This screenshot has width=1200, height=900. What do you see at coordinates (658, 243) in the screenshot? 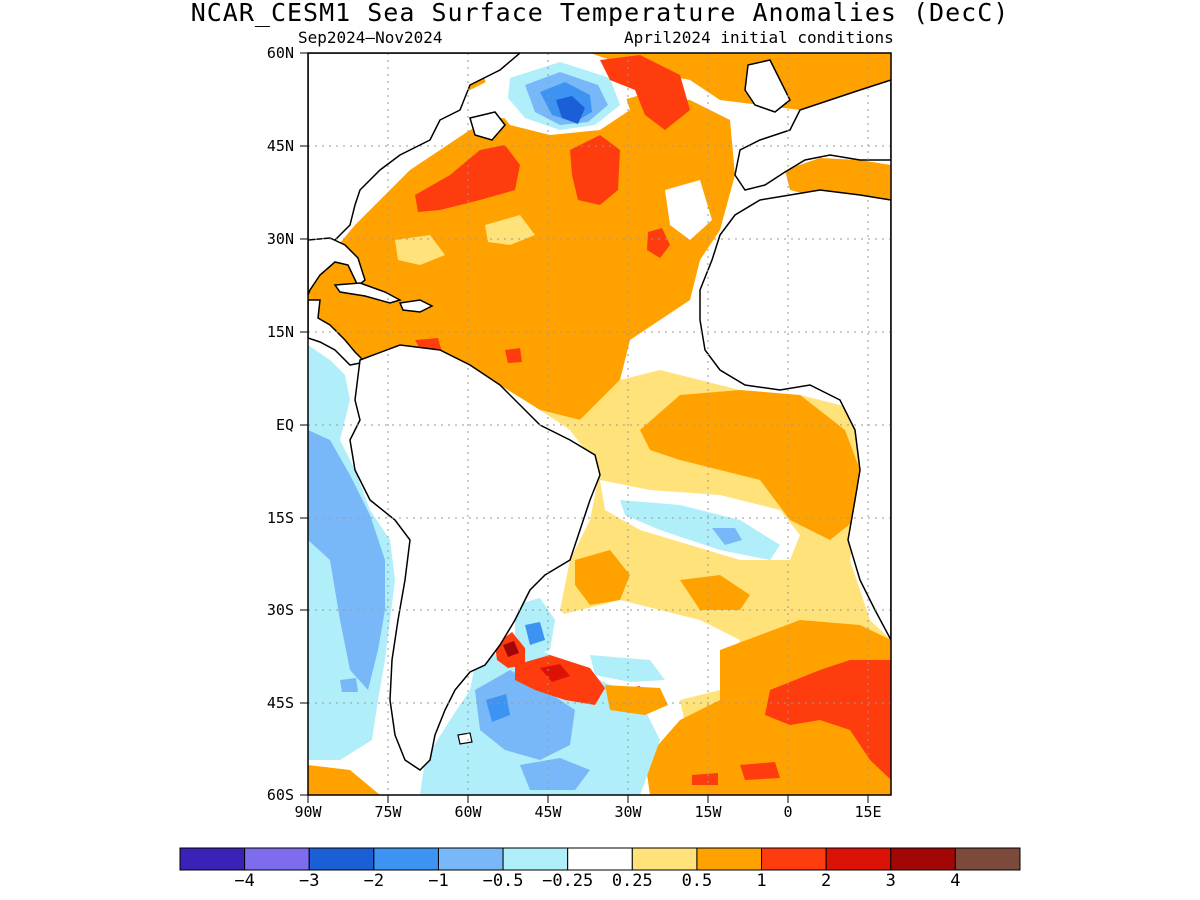
I see `anomaly-hot-azores` at bounding box center [658, 243].